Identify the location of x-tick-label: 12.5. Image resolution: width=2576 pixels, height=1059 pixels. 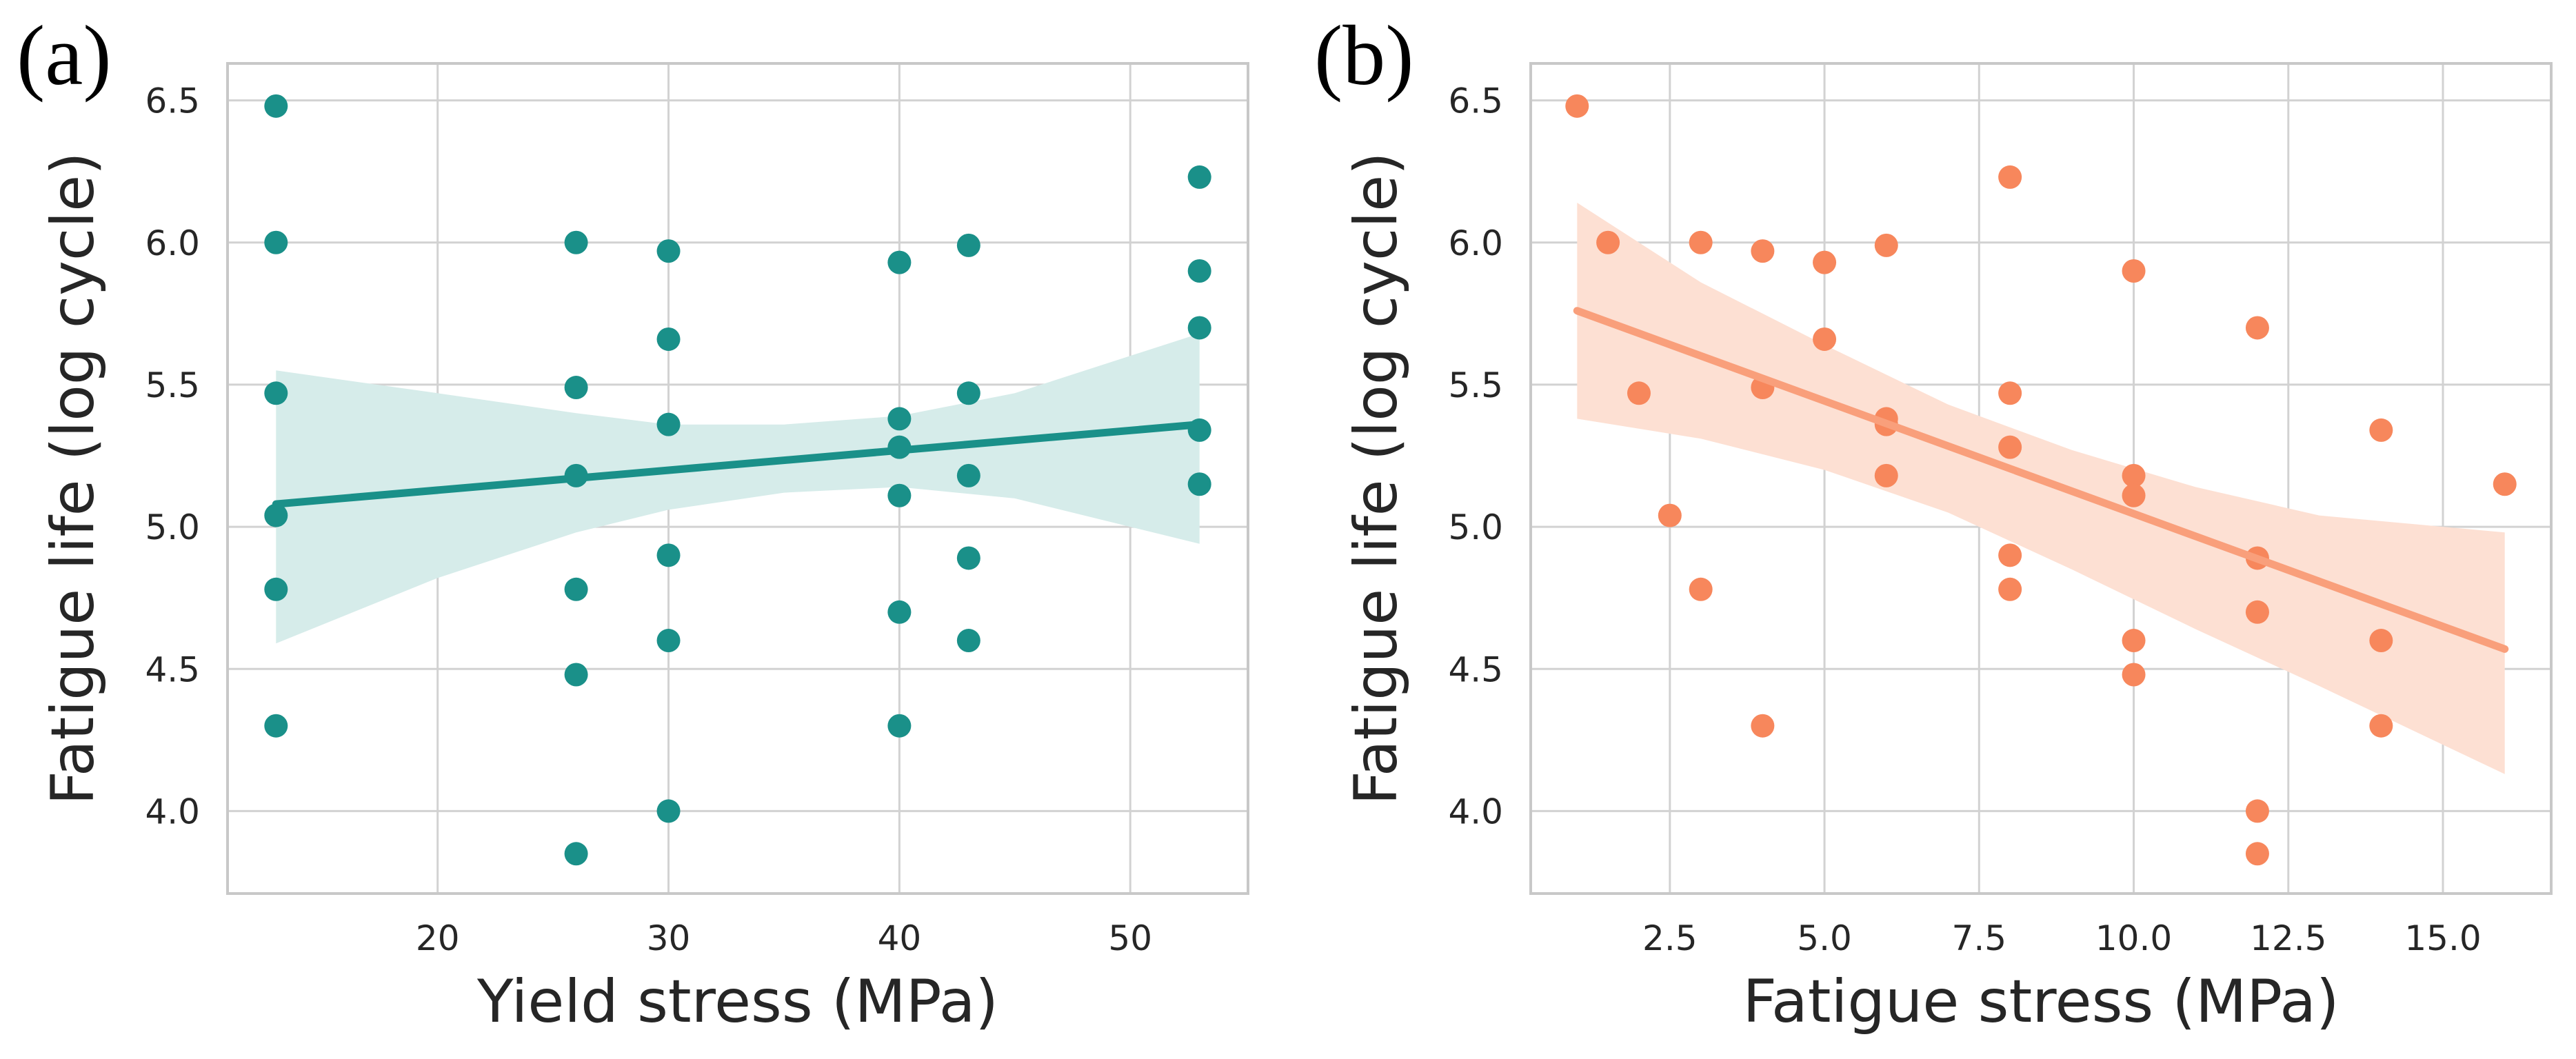
(2288, 938).